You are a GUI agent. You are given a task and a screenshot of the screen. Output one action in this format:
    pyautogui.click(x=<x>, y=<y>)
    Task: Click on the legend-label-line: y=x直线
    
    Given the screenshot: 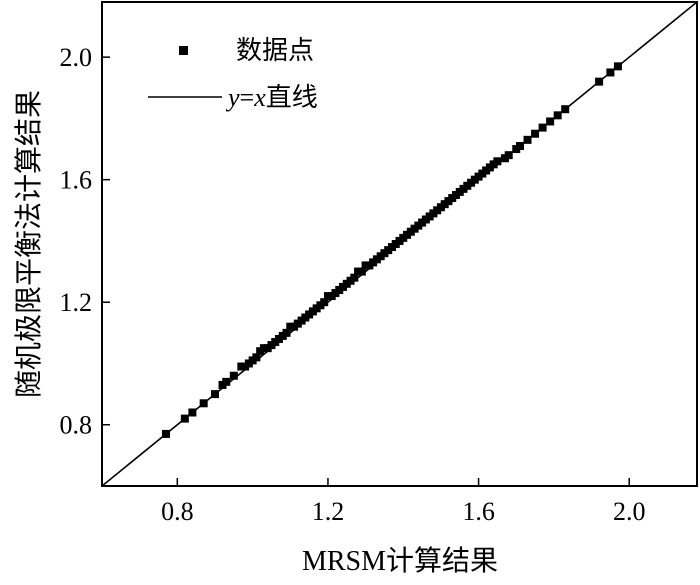 What is the action you would take?
    pyautogui.click(x=271, y=97)
    